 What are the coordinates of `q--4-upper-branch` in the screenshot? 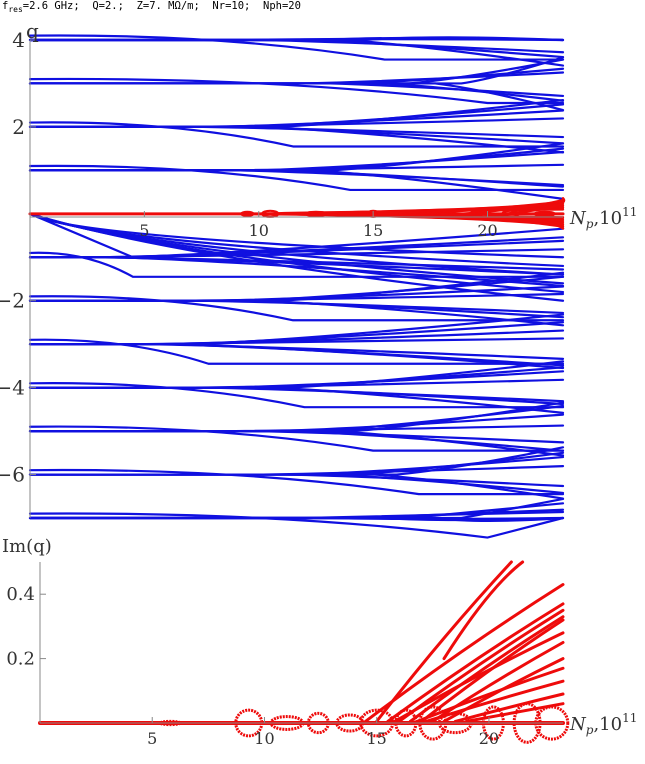 It's located at (296, 395).